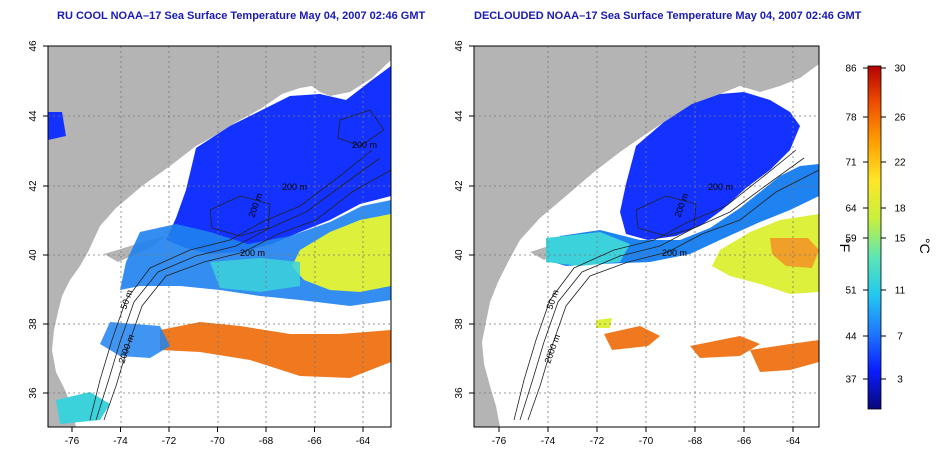 The width and height of the screenshot is (950, 475). What do you see at coordinates (765, 254) in the screenshot?
I see `right-warm-water` at bounding box center [765, 254].